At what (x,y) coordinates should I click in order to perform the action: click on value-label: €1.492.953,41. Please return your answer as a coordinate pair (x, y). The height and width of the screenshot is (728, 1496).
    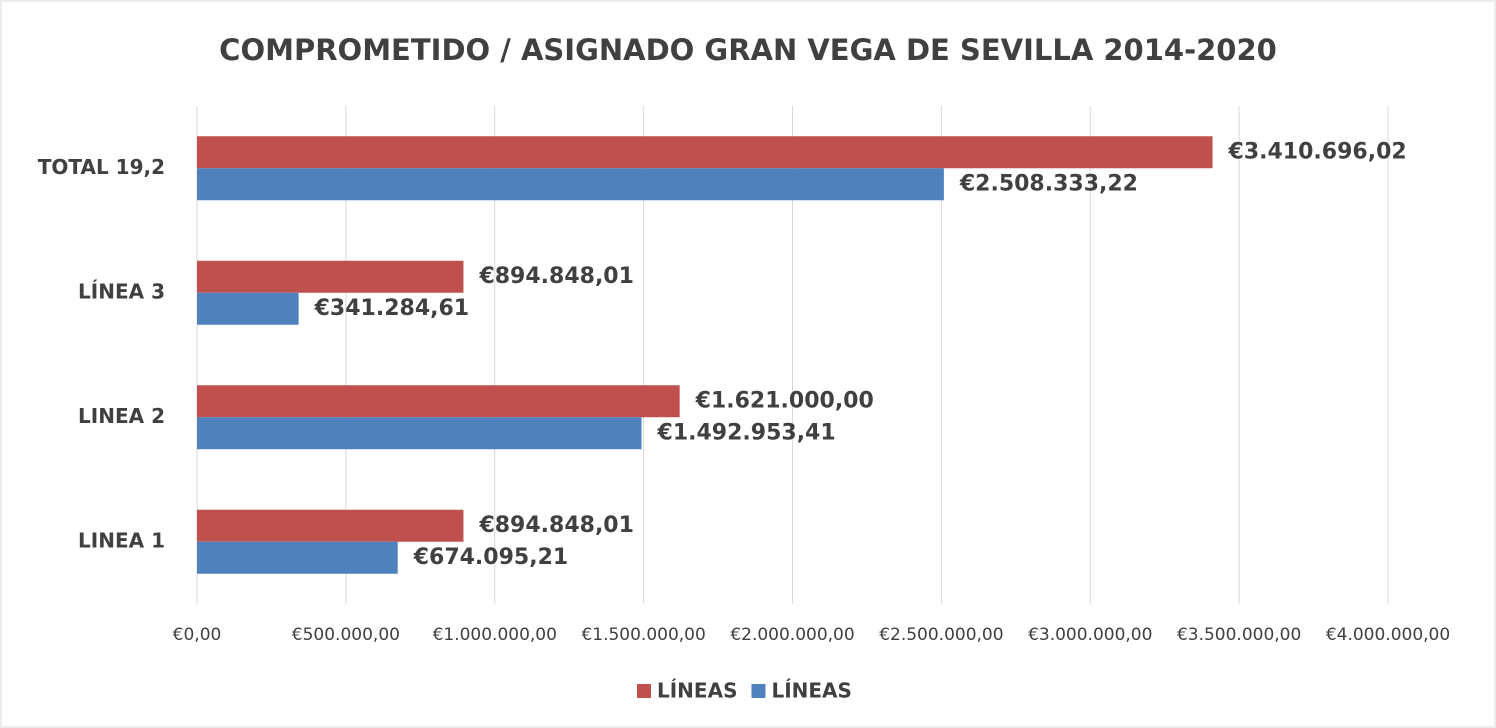
    Looking at the image, I should click on (746, 432).